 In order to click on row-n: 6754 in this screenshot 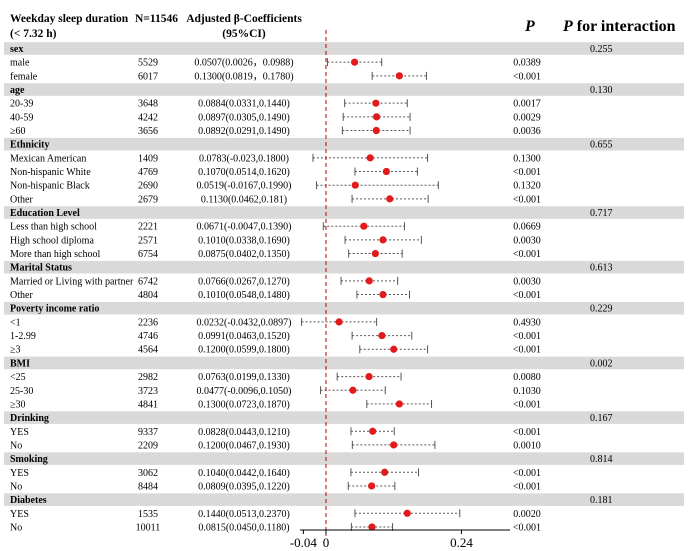, I will do `click(148, 254)`.